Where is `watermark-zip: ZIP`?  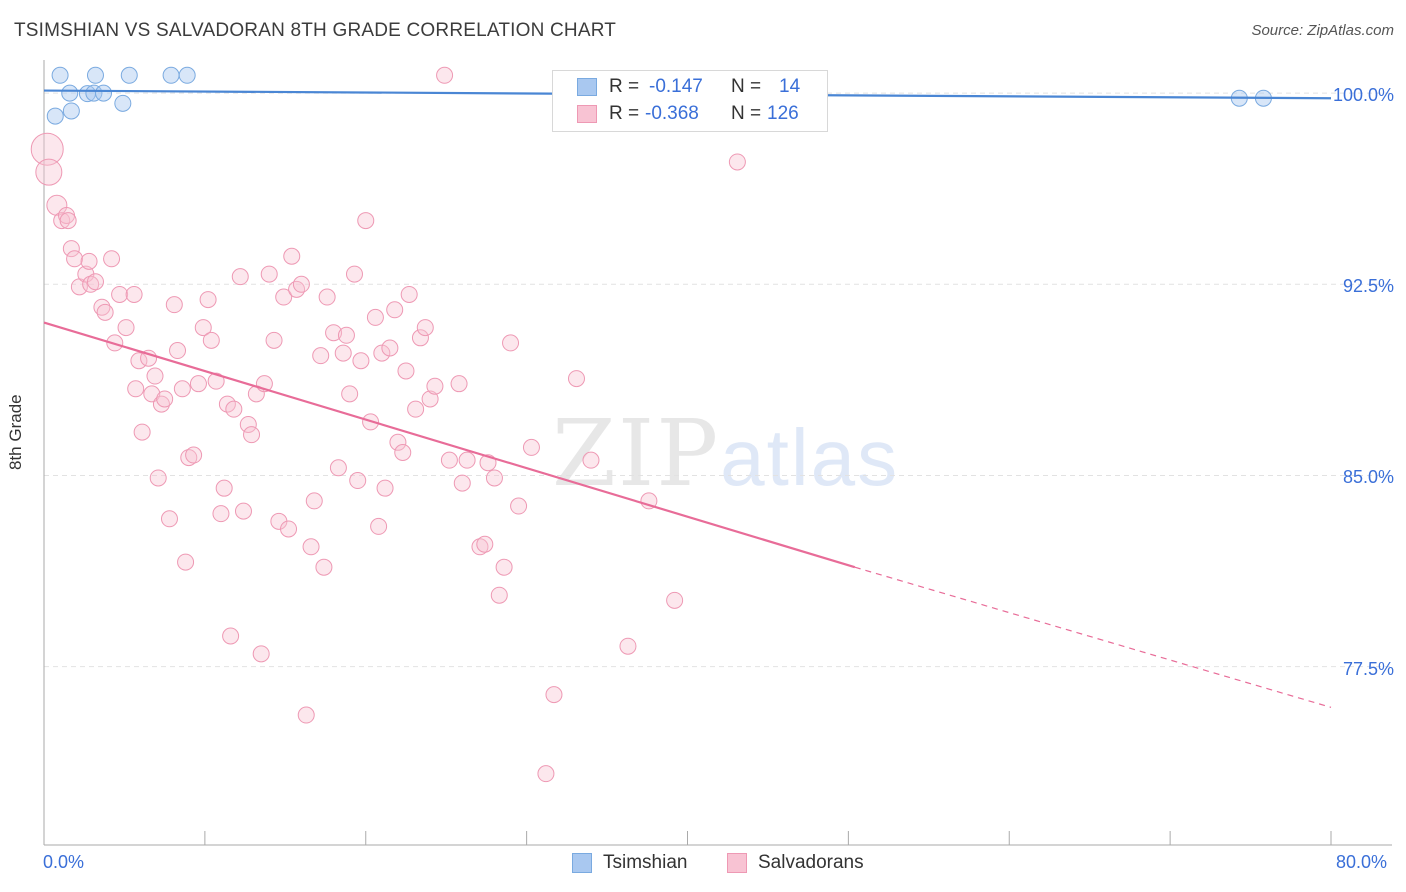
watermark-zip: ZIP is located at coordinates (636, 453).